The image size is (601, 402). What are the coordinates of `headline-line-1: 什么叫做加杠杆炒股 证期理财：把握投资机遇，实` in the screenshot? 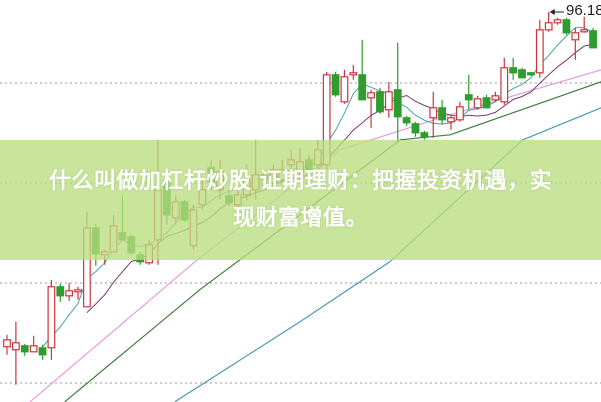 It's located at (300, 181).